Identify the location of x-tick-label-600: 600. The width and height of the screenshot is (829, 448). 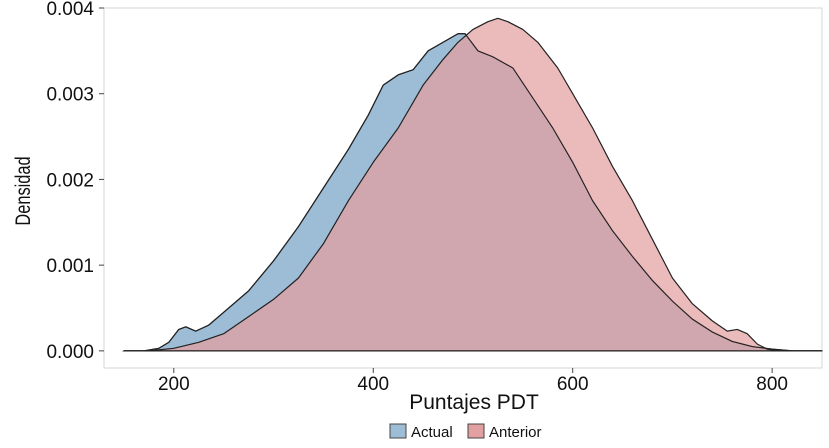
(573, 384).